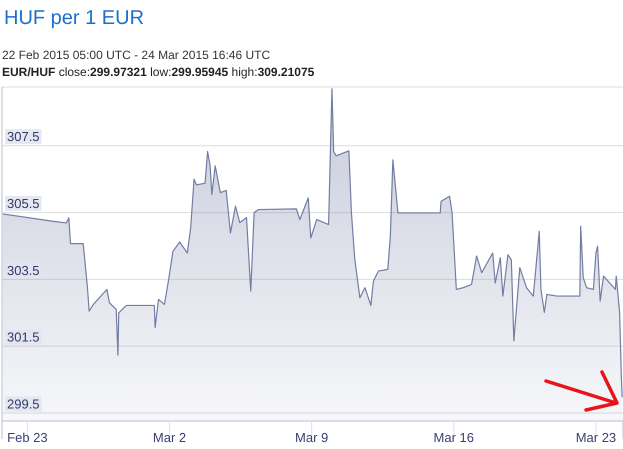  What do you see at coordinates (23, 404) in the screenshot?
I see `y-tick-label: 299.5` at bounding box center [23, 404].